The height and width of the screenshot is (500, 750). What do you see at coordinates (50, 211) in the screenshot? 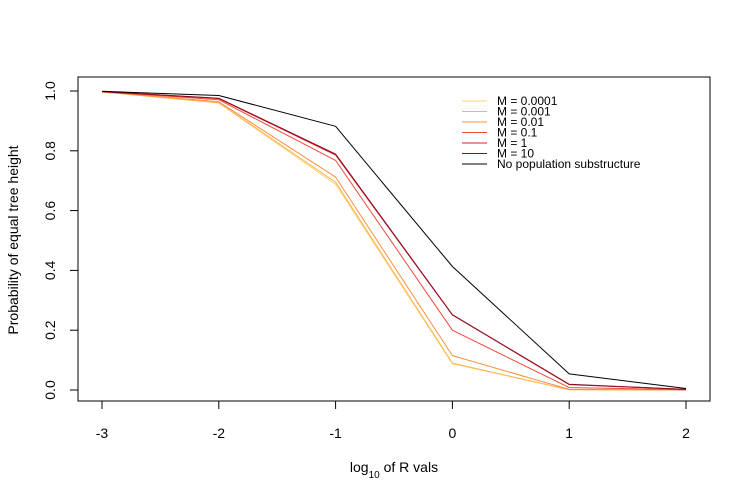
I see `y-tick-label: 0.6` at bounding box center [50, 211].